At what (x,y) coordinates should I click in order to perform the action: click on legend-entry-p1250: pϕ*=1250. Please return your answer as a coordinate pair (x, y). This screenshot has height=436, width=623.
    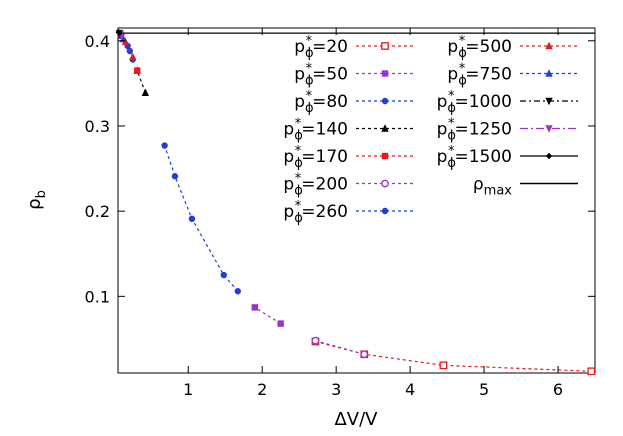
    Looking at the image, I should click on (507, 130).